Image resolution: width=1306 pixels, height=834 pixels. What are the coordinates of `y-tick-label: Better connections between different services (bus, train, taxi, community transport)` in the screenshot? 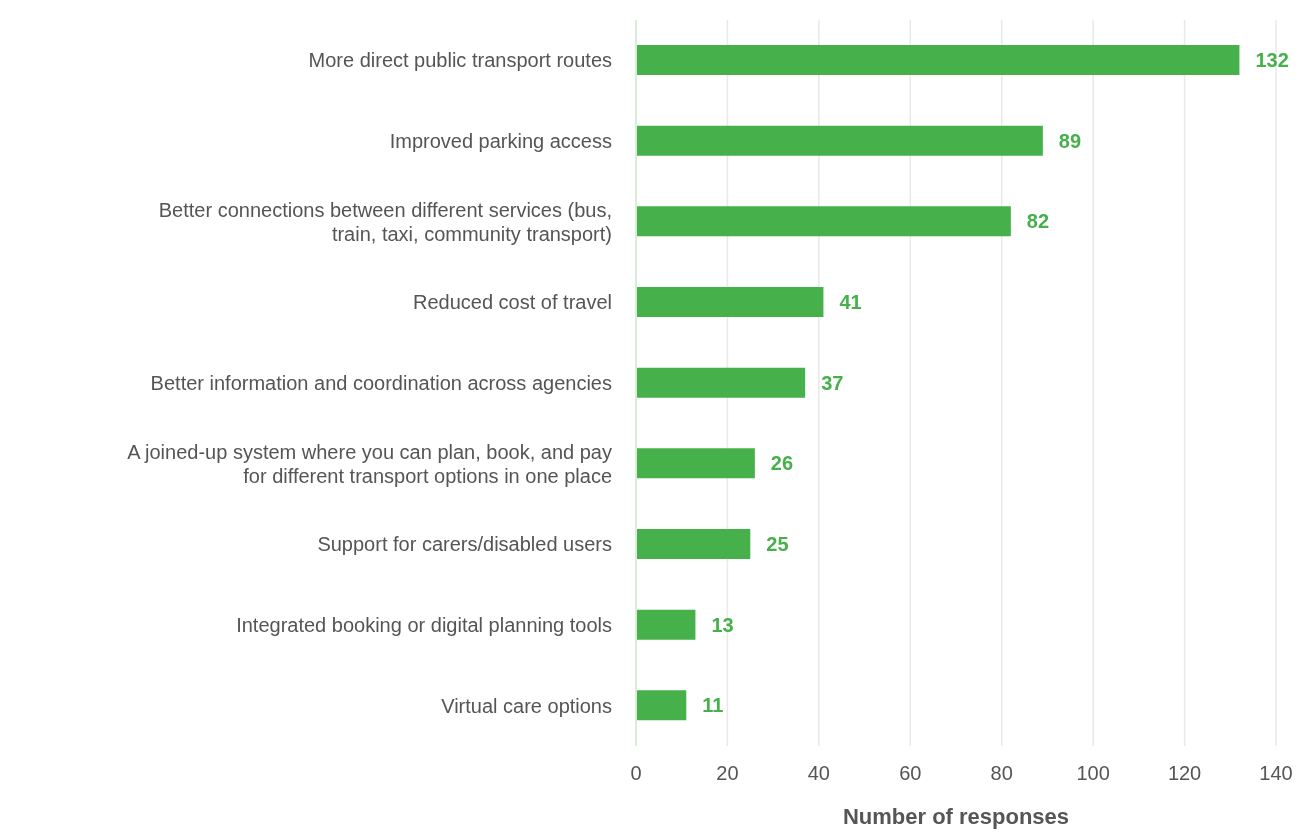 It's located at (385, 221).